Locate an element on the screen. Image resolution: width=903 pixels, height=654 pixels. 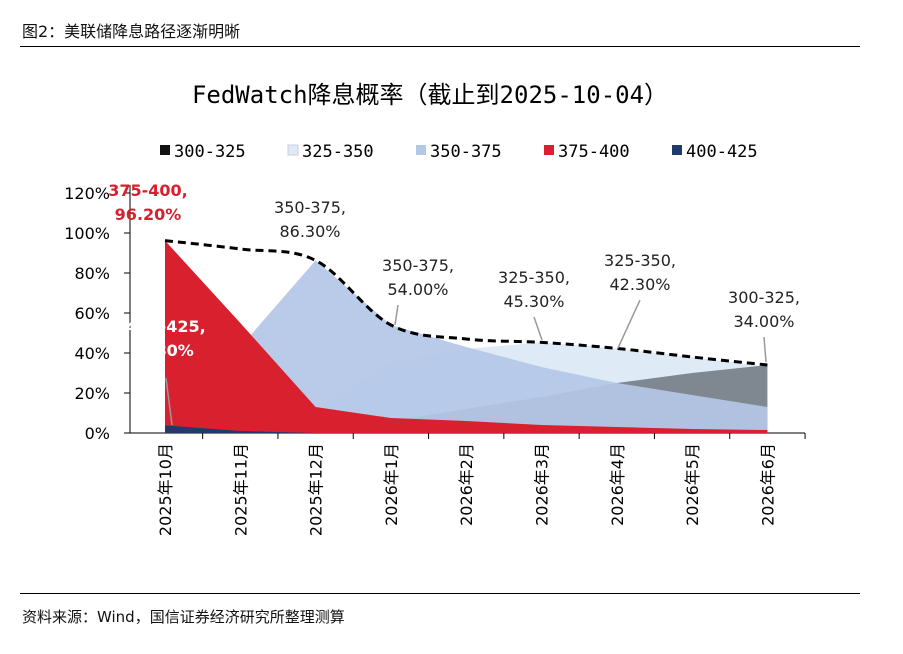
max-probability-line is located at coordinates (466, 303).